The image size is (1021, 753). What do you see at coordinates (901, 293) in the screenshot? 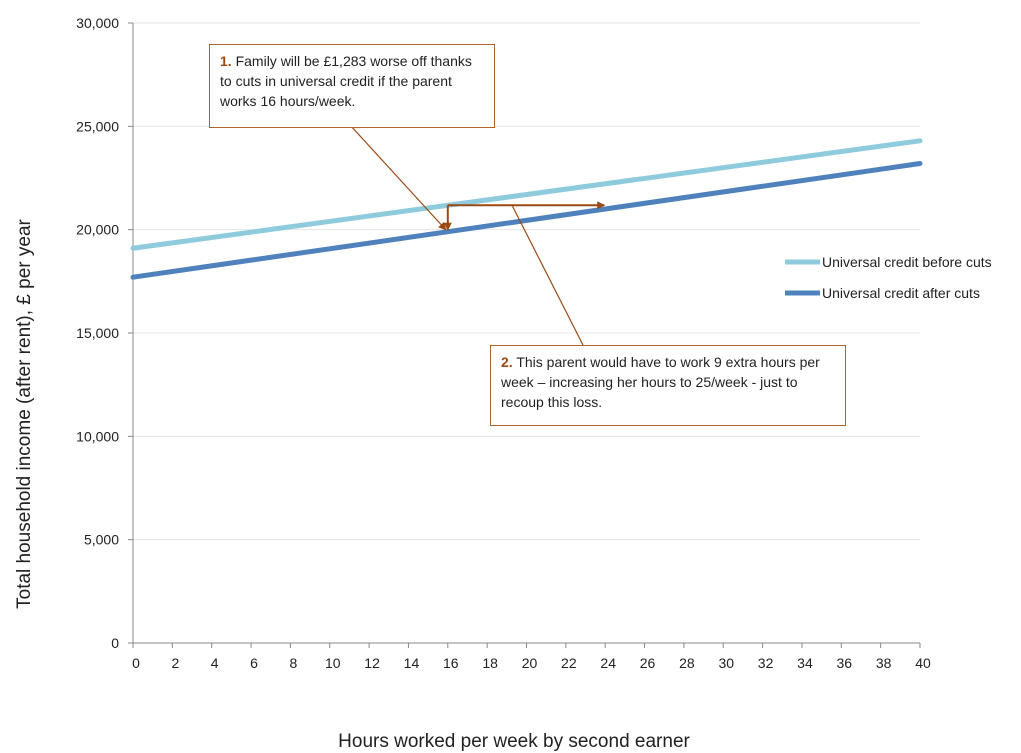
I see `legend-label-2: Universal credit after cuts` at bounding box center [901, 293].